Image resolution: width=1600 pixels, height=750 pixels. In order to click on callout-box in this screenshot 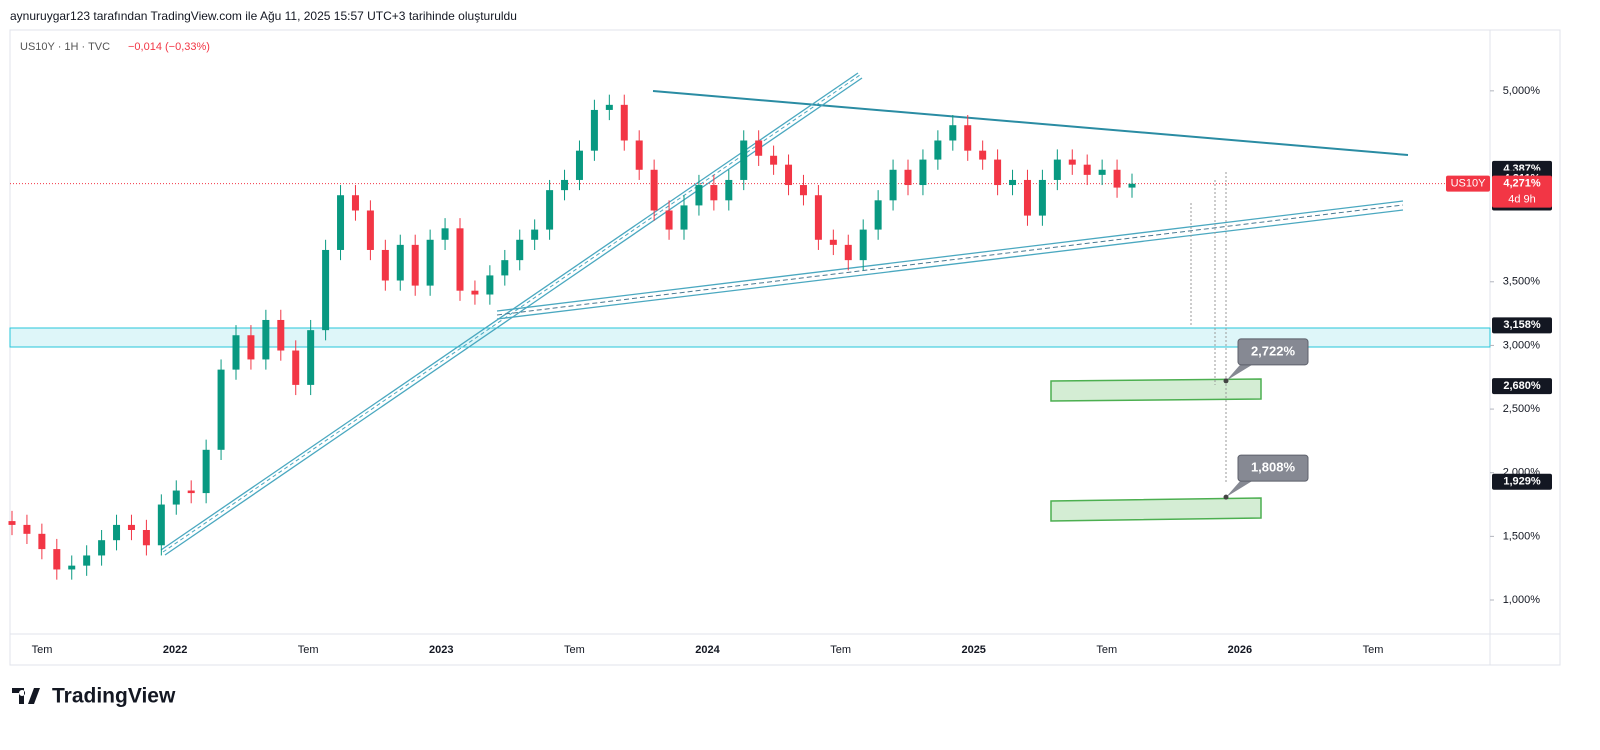, I will do `click(1273, 352)`.